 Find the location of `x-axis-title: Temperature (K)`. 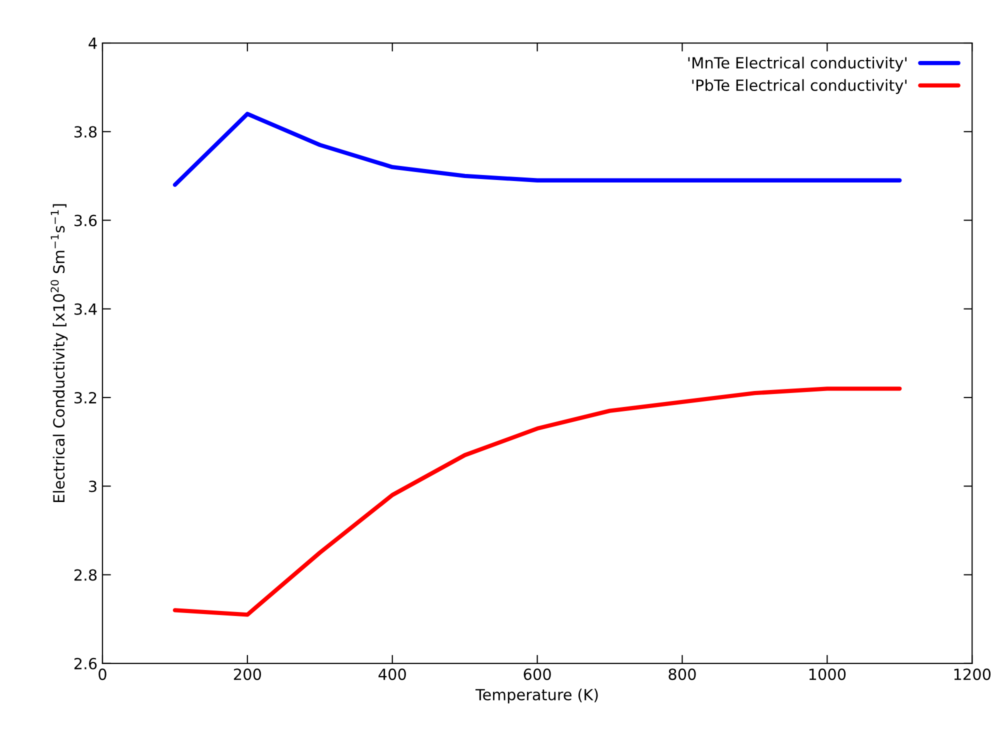

x-axis-title: Temperature (K) is located at coordinates (536, 696).